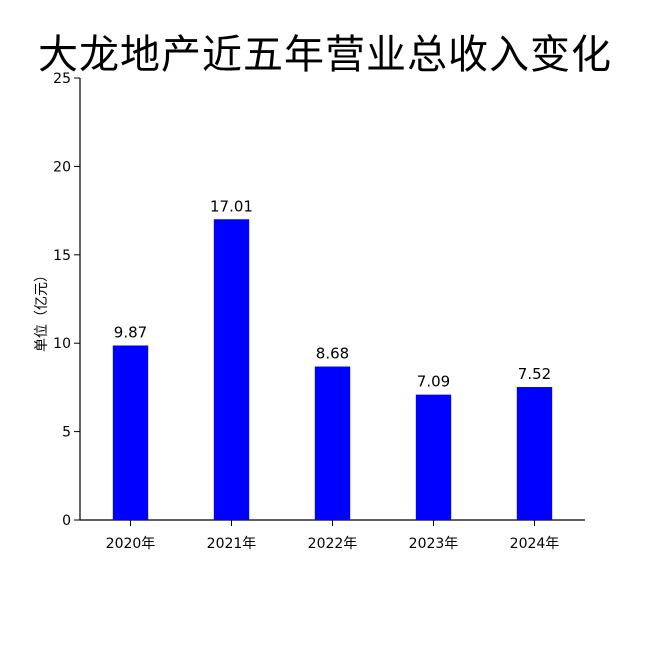 Image resolution: width=650 pixels, height=650 pixels. Describe the element at coordinates (62, 79) in the screenshot. I see `y-tick-label: 25` at that location.